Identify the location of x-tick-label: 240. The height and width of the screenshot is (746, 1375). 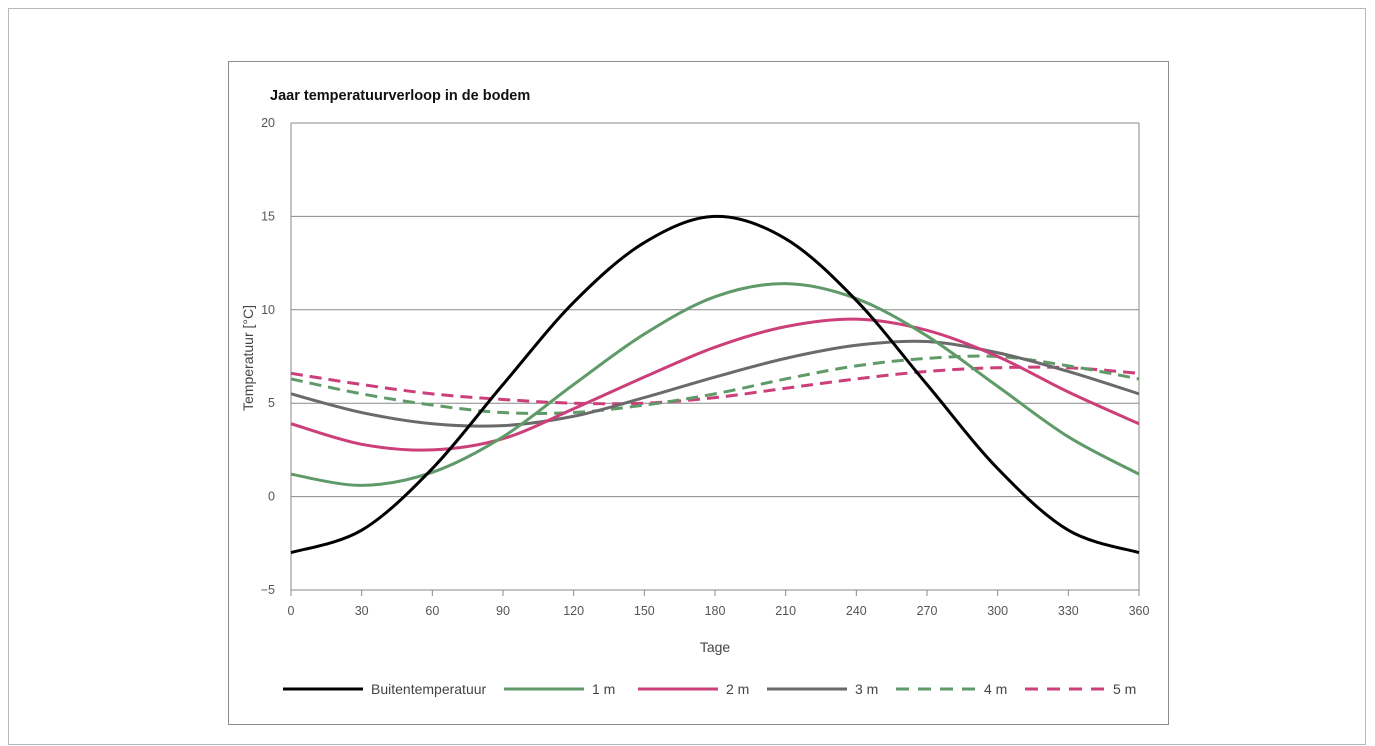
(856, 611).